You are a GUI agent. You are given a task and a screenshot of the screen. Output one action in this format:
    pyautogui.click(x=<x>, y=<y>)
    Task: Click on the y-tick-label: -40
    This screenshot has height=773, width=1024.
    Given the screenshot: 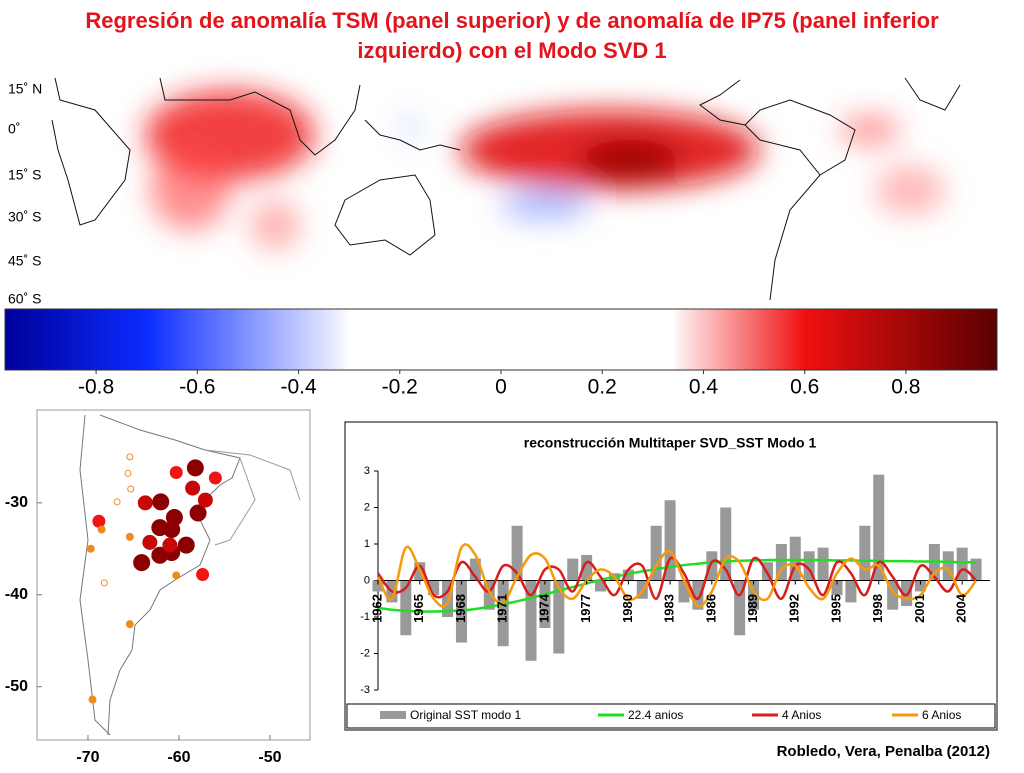 What is the action you would take?
    pyautogui.click(x=16, y=594)
    